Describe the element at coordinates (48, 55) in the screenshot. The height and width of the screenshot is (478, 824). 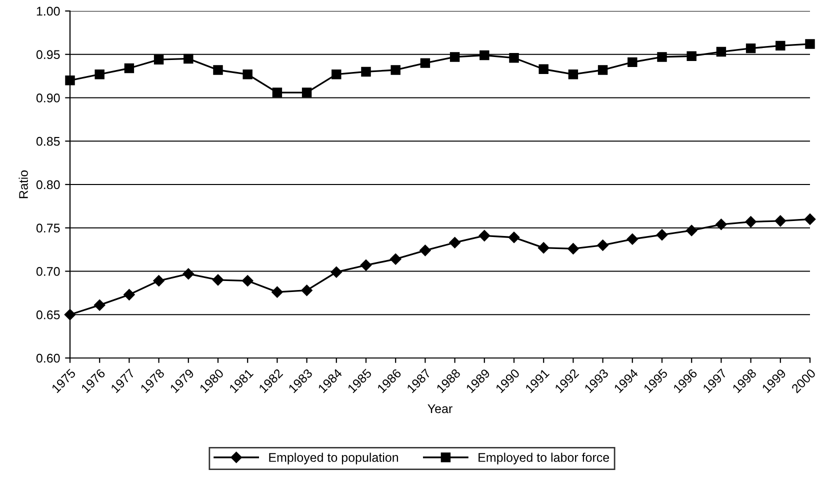
I see `y-tick-label: 0.95` at that location.